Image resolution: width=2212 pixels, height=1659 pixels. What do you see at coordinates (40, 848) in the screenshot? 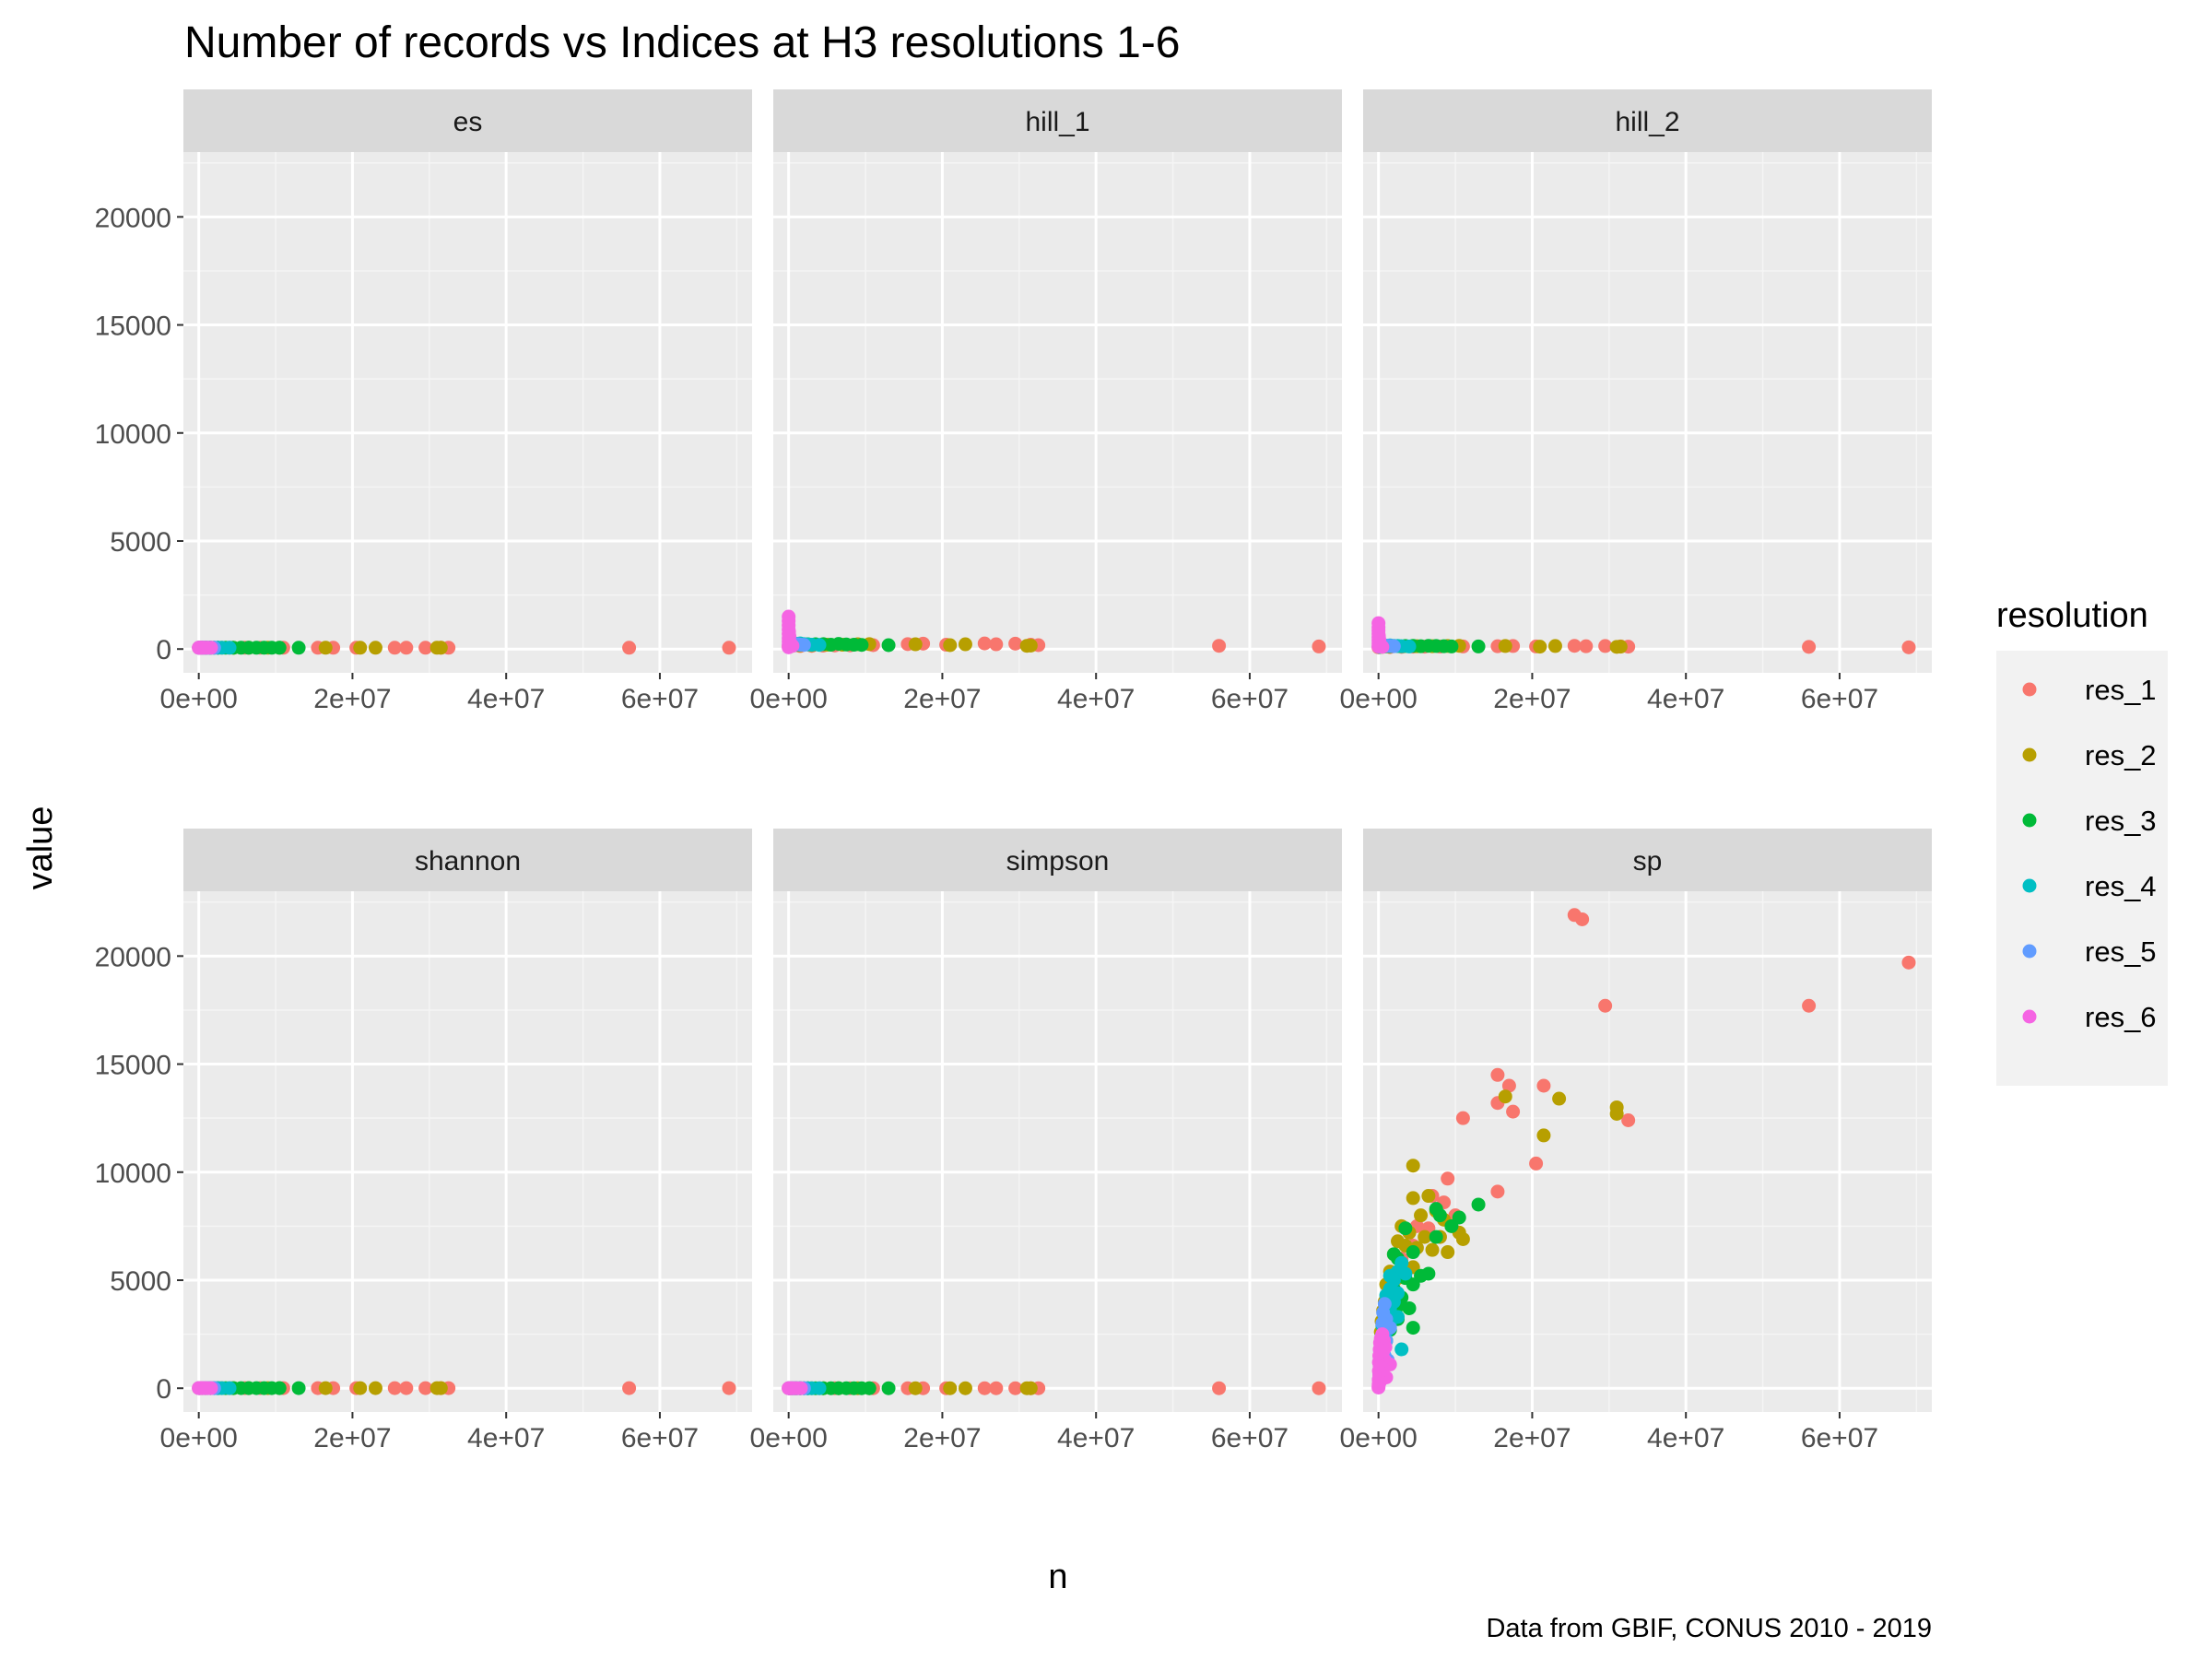
I see `y-axis-title: value` at bounding box center [40, 848].